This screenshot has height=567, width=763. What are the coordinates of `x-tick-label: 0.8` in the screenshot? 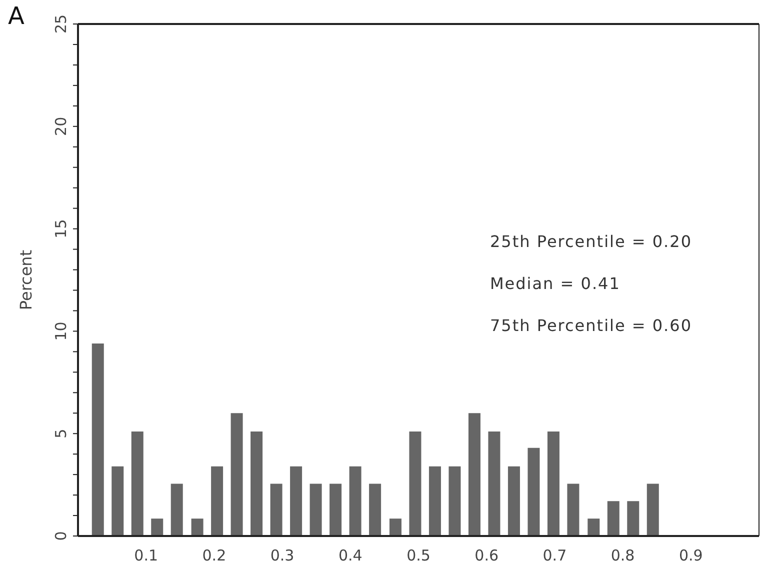 It's located at (622, 555).